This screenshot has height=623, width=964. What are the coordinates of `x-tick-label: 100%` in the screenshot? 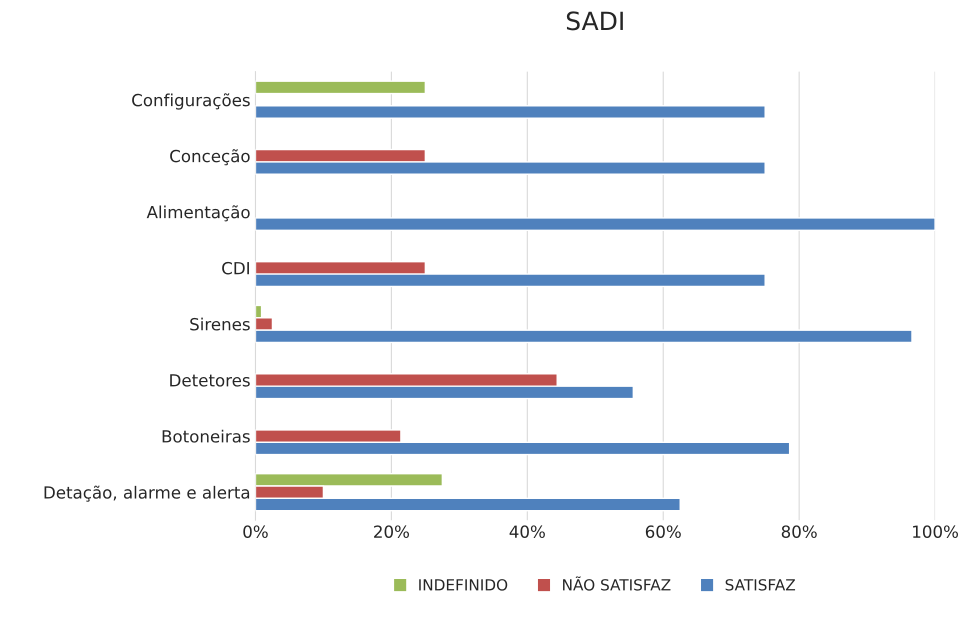 It's located at (935, 531).